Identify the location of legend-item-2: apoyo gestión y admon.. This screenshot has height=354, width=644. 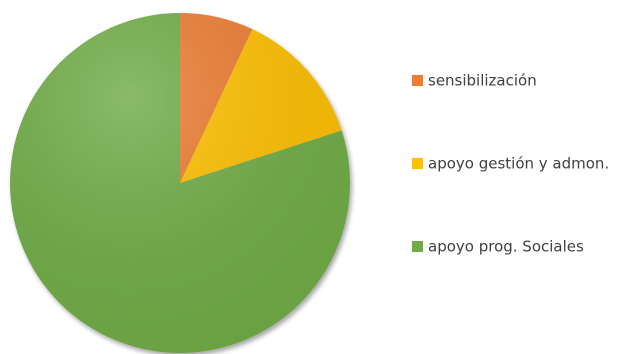
(510, 164).